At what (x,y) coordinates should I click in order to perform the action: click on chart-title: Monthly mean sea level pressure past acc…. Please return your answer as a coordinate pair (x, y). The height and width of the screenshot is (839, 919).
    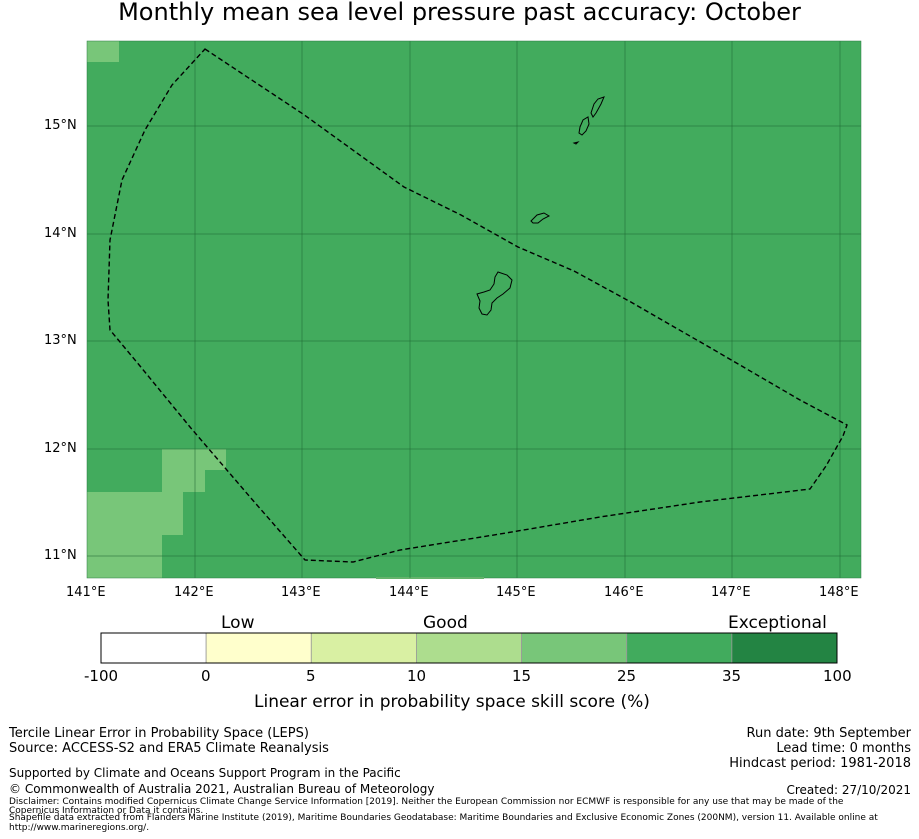
    Looking at the image, I should click on (459, 13).